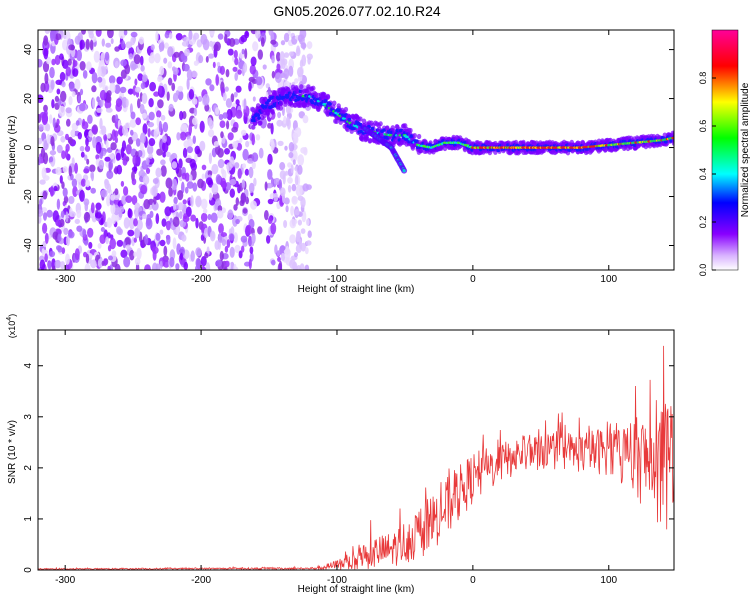 The height and width of the screenshot is (600, 750). Describe the element at coordinates (28, 147) in the screenshot. I see `y-tick-label: 0` at that location.